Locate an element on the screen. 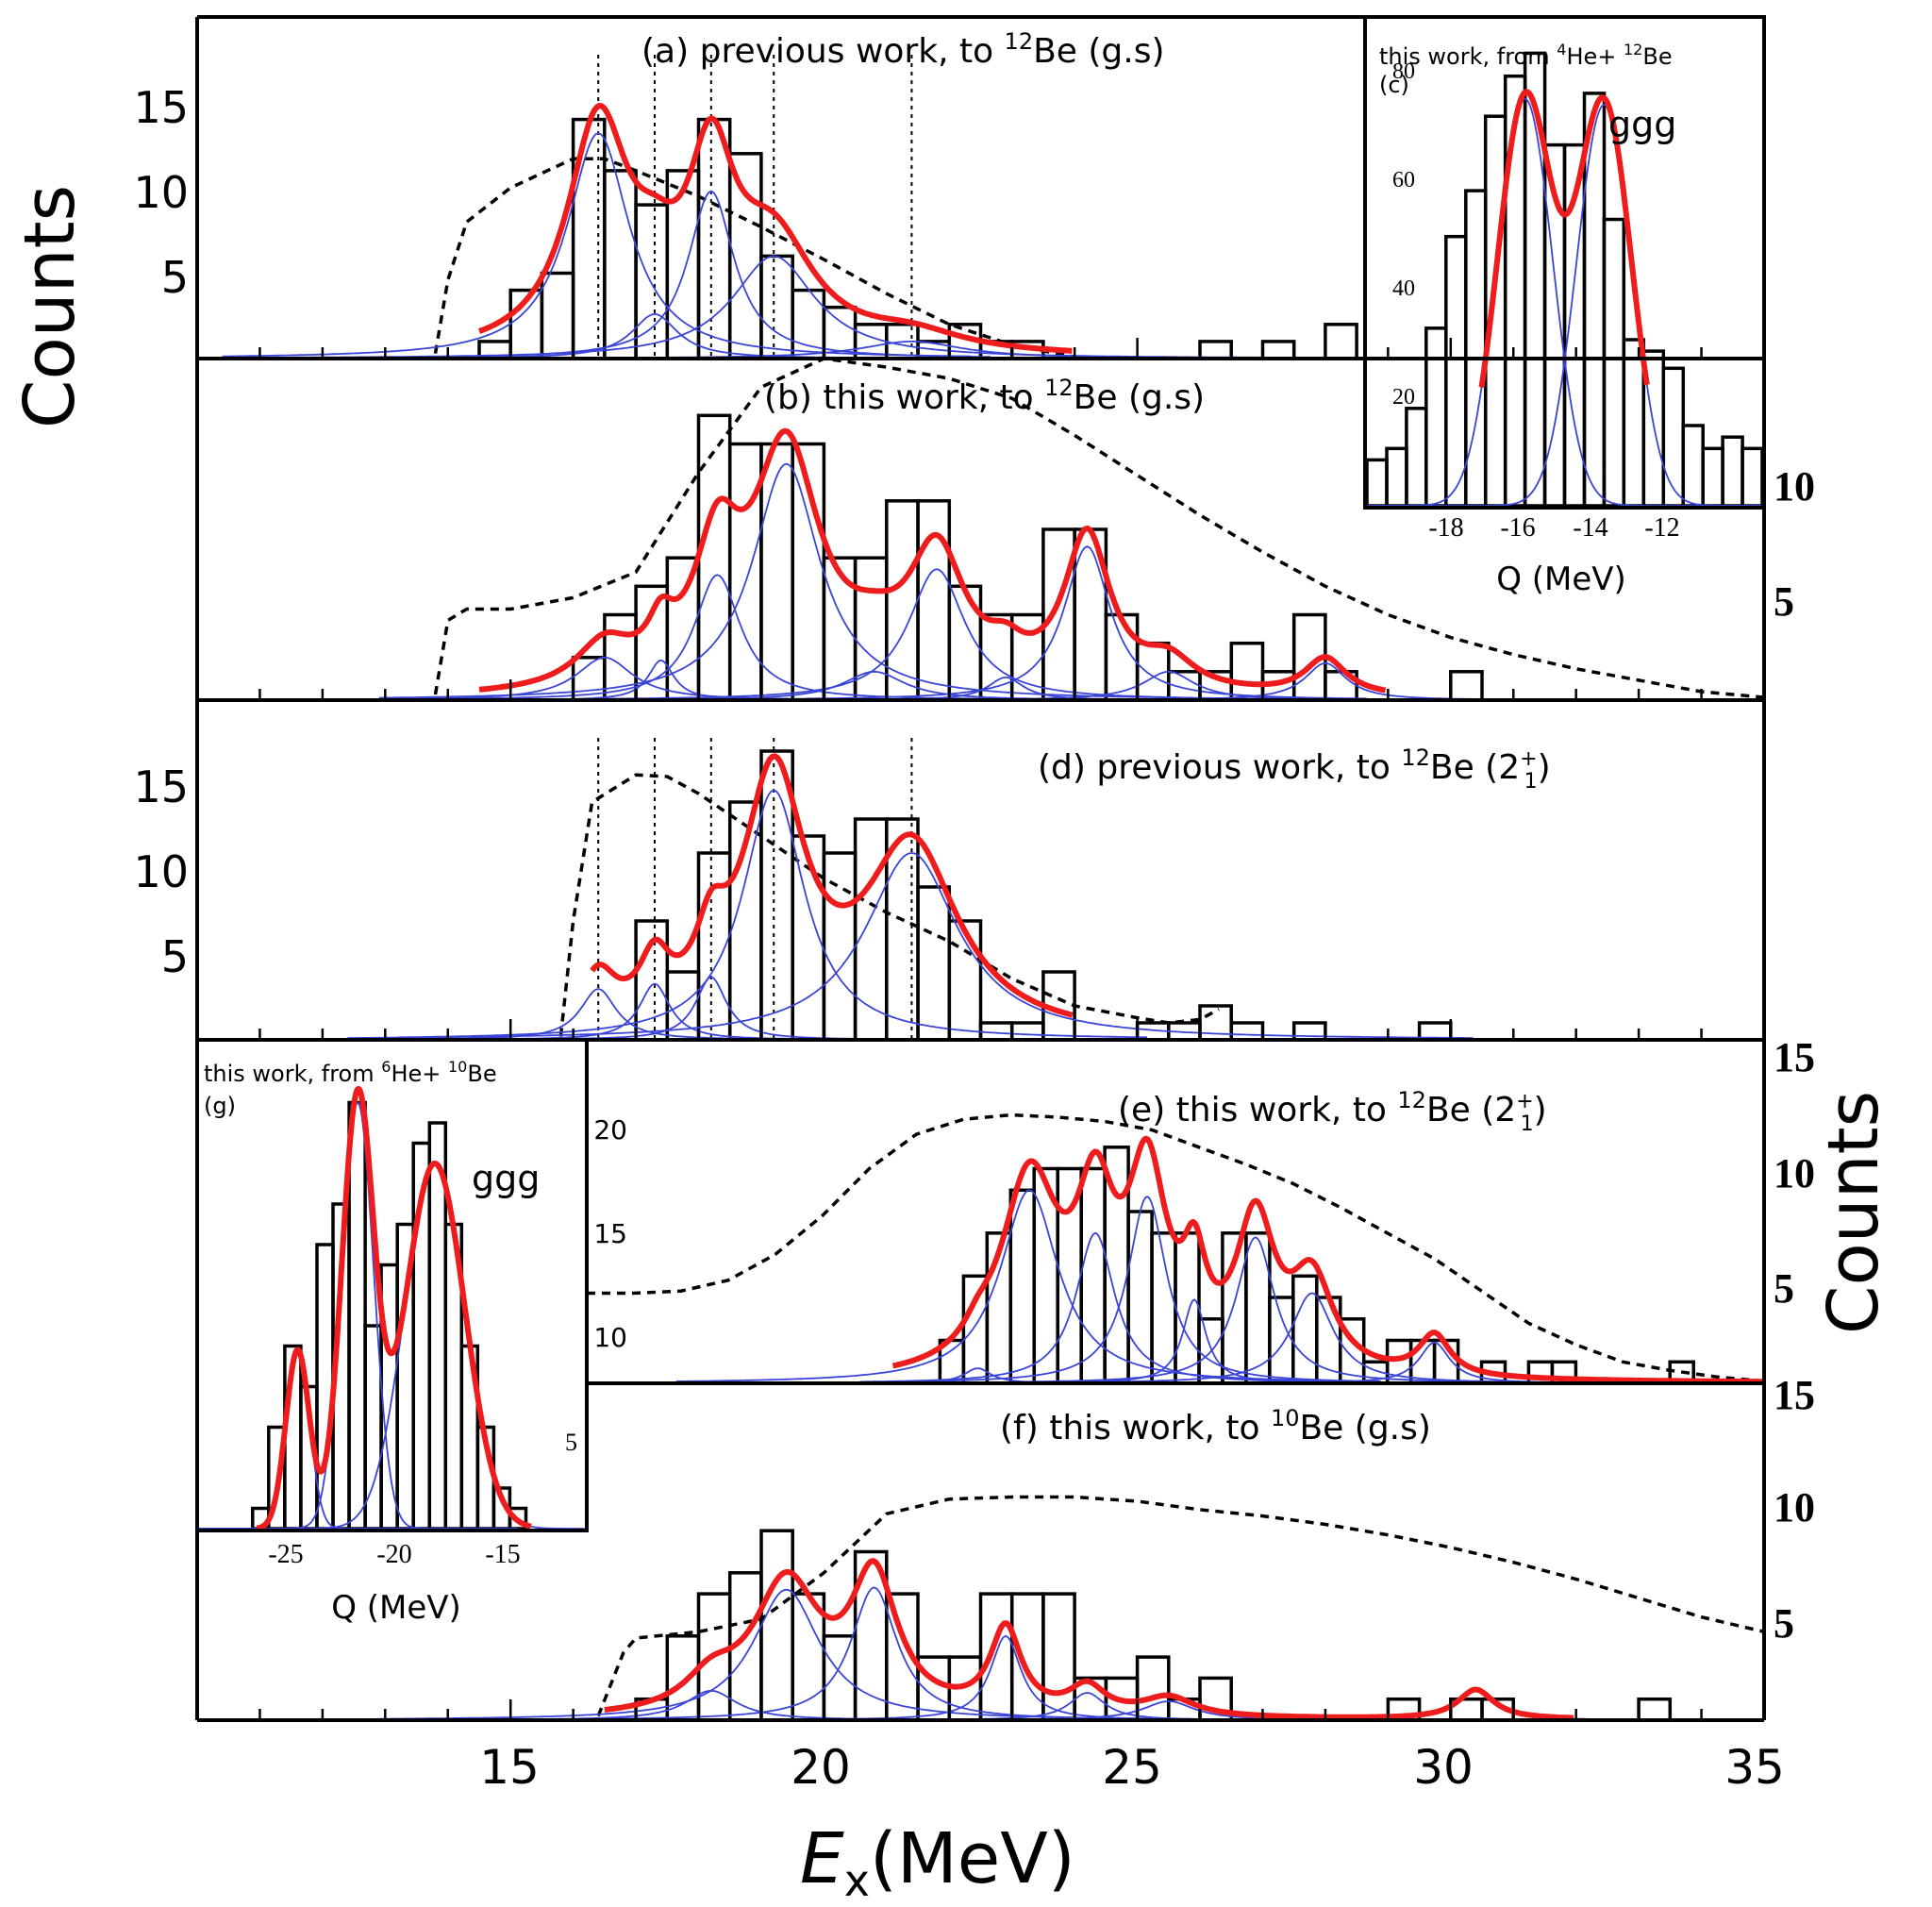  total-fit-b is located at coordinates (932, 560).